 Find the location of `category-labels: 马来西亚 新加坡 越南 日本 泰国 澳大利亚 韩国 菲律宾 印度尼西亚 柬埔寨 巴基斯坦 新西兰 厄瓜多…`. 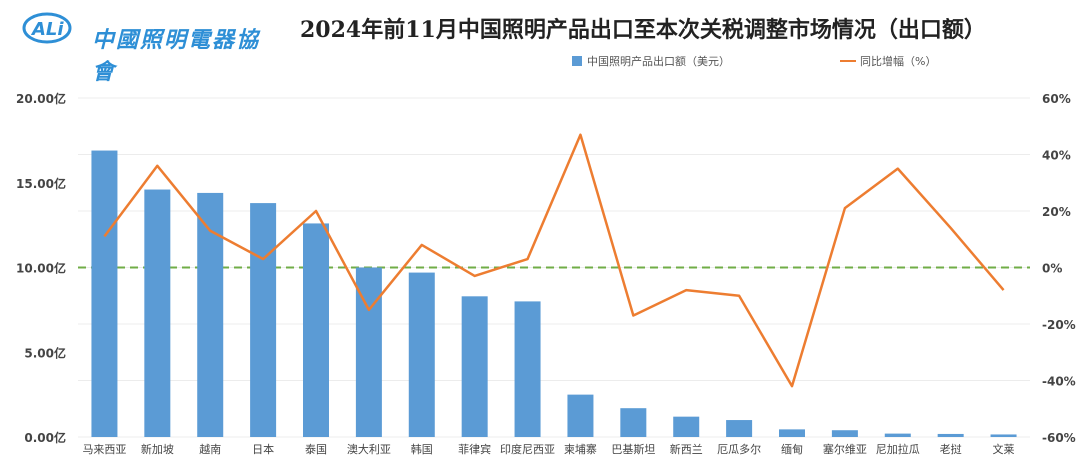

category-labels: 马来西亚 新加坡 越南 日本 泰国 澳大利亚 韩国 菲律宾 印度尼西亚 柬埔寨 巴基斯坦 新西兰 厄瓜多… is located at coordinates (548, 449).